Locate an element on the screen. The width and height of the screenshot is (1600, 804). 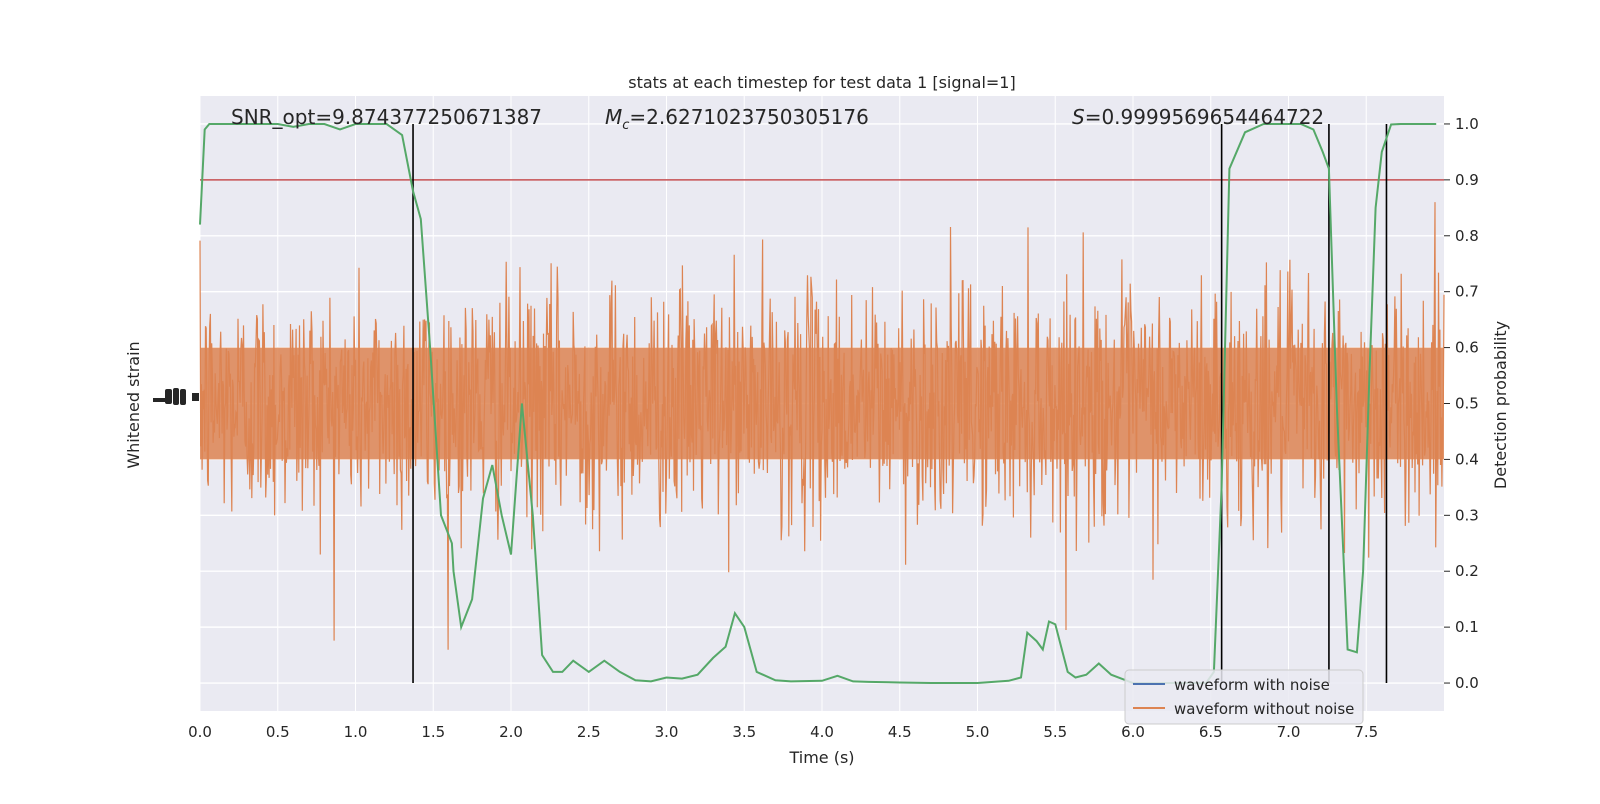
x-tick-label: 2.0 is located at coordinates (511, 732).